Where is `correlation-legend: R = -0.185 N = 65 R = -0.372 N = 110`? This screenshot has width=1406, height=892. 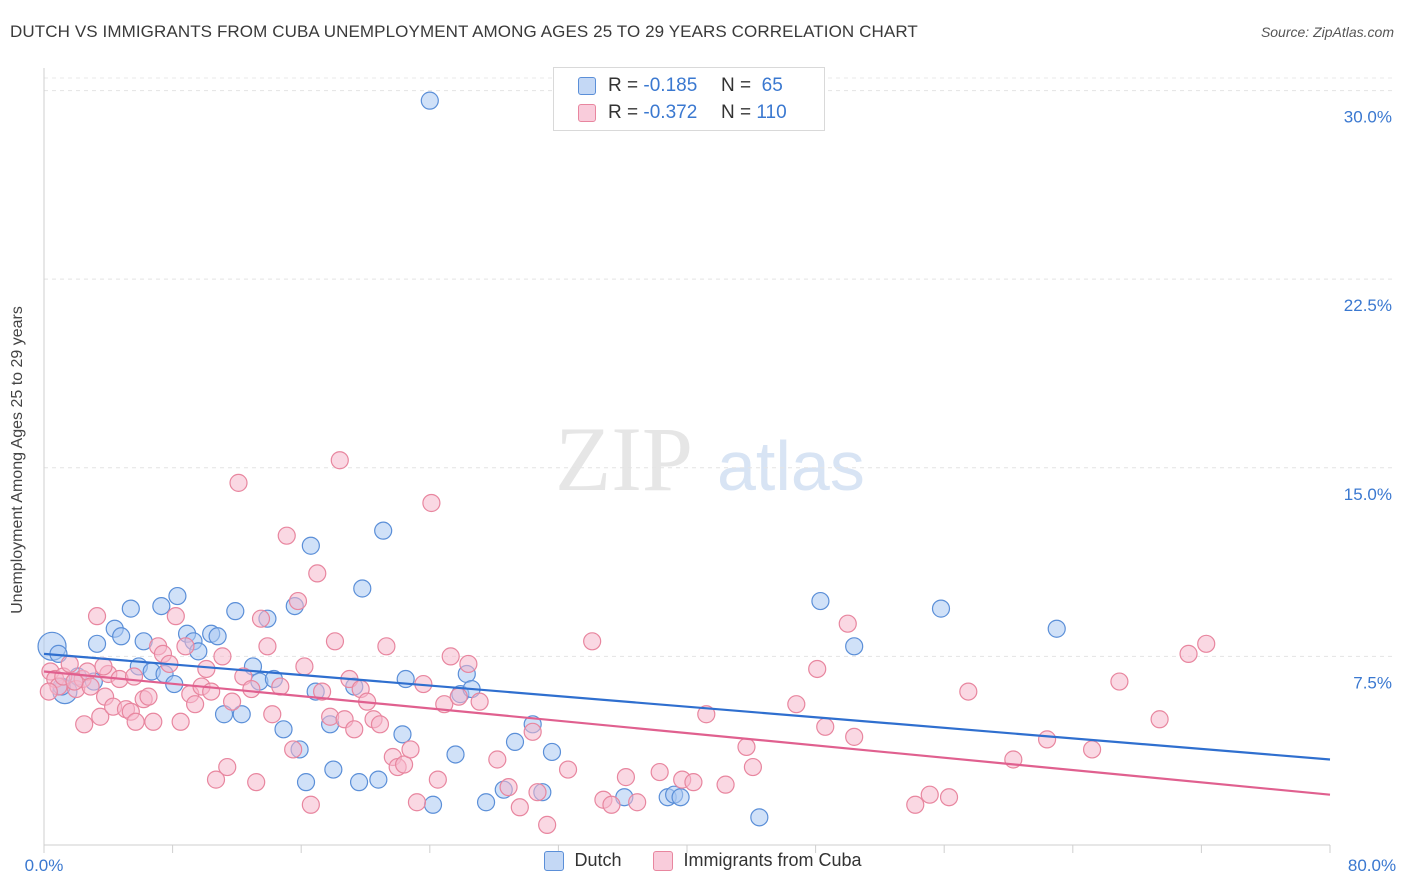 correlation-legend: R = -0.185 N = 65 R = -0.372 N = 110 is located at coordinates (689, 99).